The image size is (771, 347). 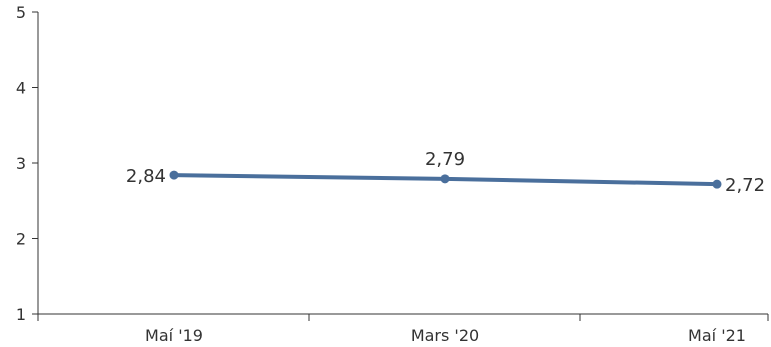 I want to click on data-label: 2,72, so click(x=745, y=185).